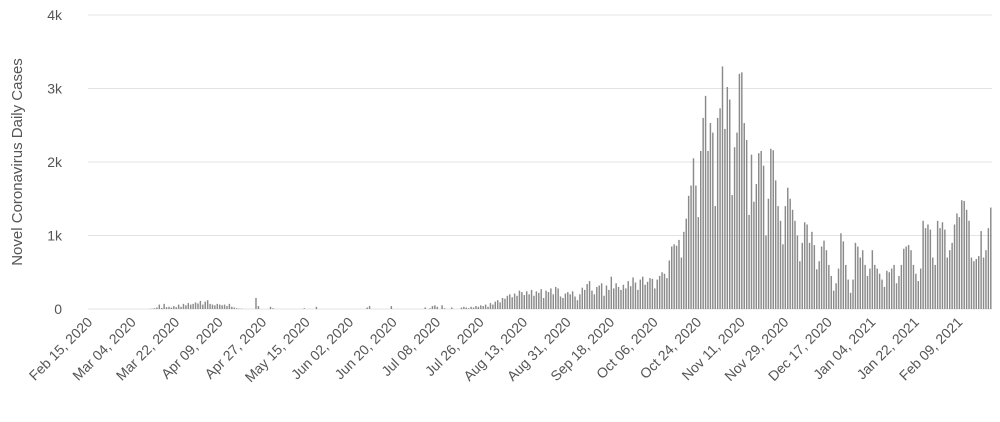 This screenshot has width=1000, height=422. Describe the element at coordinates (55, 89) in the screenshot. I see `y-tick-label: 3k` at that location.